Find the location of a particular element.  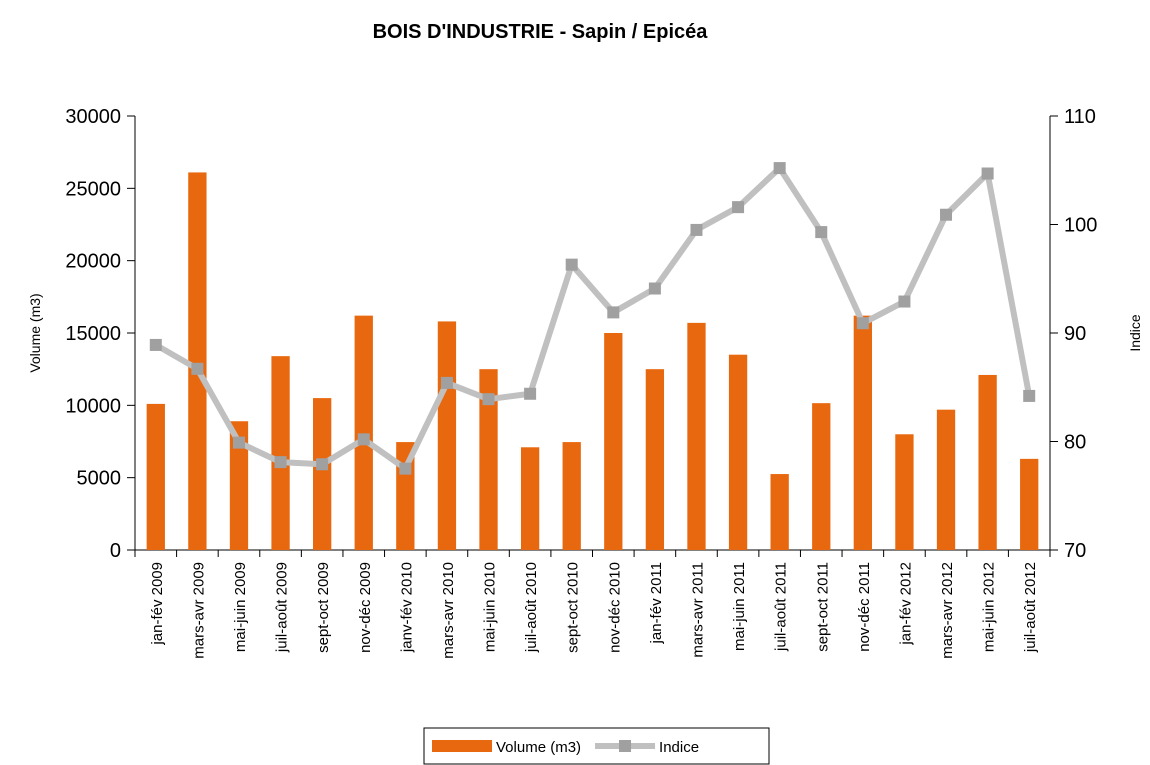

legend-label: Volume (m3) is located at coordinates (538, 747).